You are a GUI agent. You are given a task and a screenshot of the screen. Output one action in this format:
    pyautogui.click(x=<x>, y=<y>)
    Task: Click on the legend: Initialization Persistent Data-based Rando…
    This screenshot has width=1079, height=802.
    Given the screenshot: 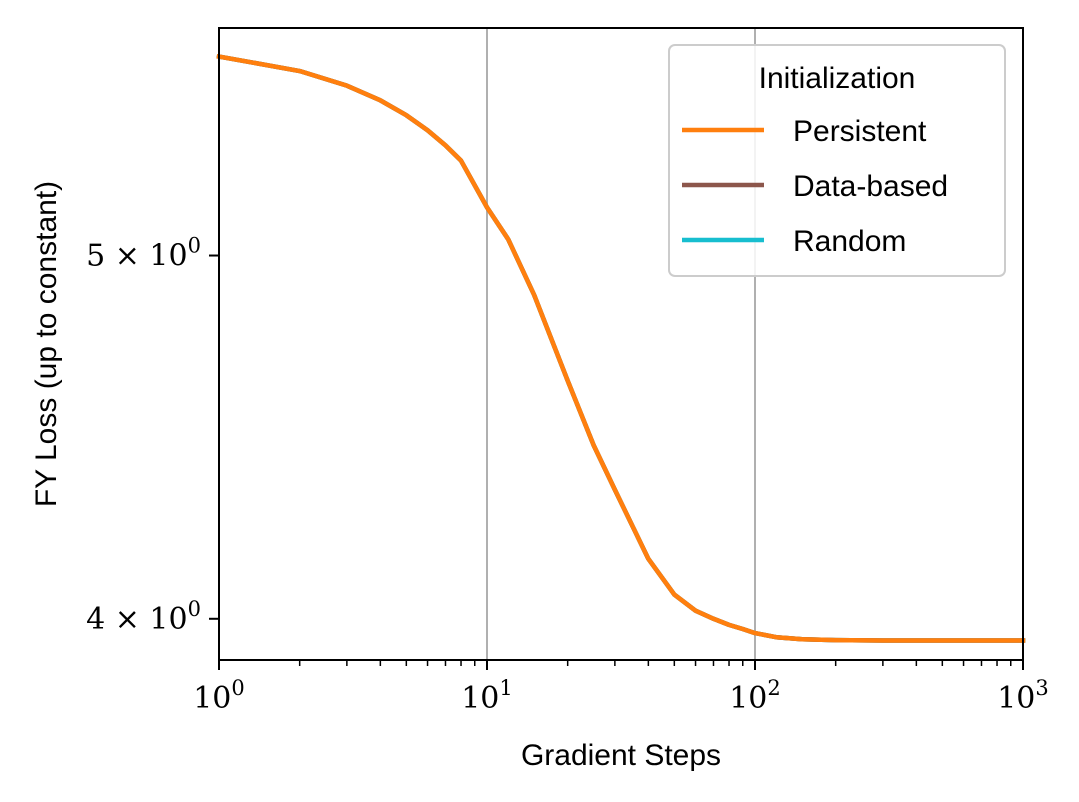 What is the action you would take?
    pyautogui.click(x=837, y=160)
    